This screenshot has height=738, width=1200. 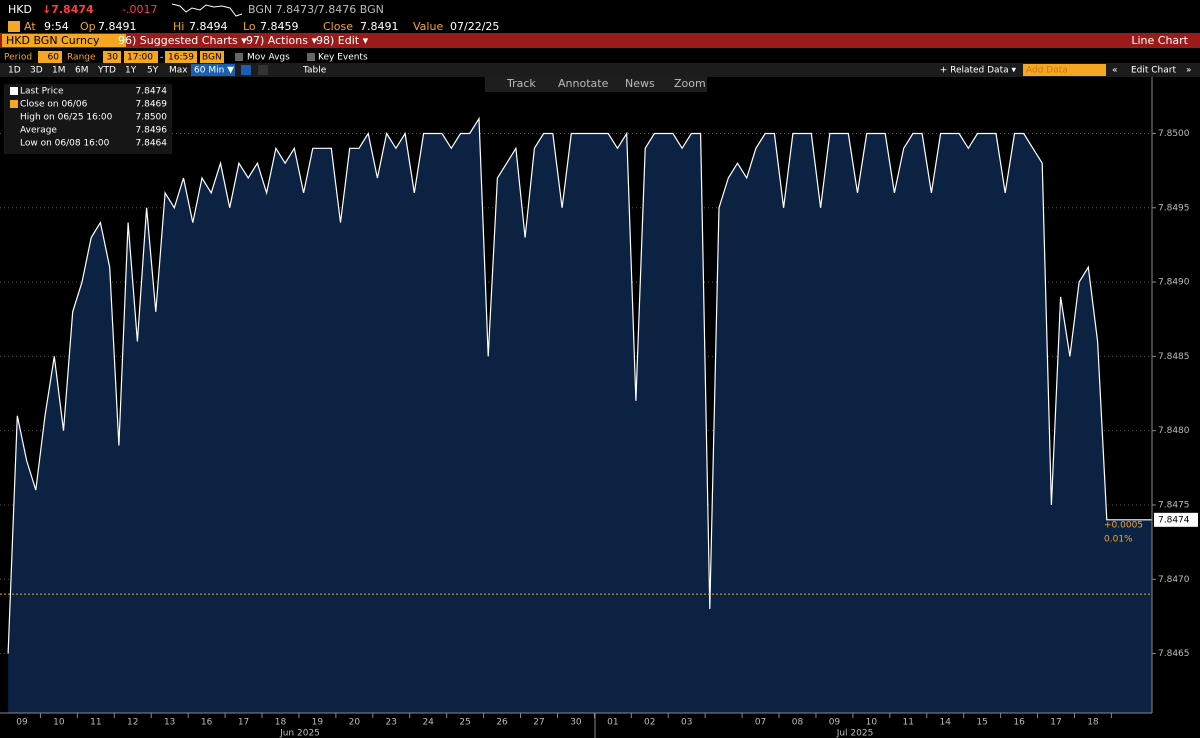 I want to click on range-button: 3D, so click(x=36, y=71).